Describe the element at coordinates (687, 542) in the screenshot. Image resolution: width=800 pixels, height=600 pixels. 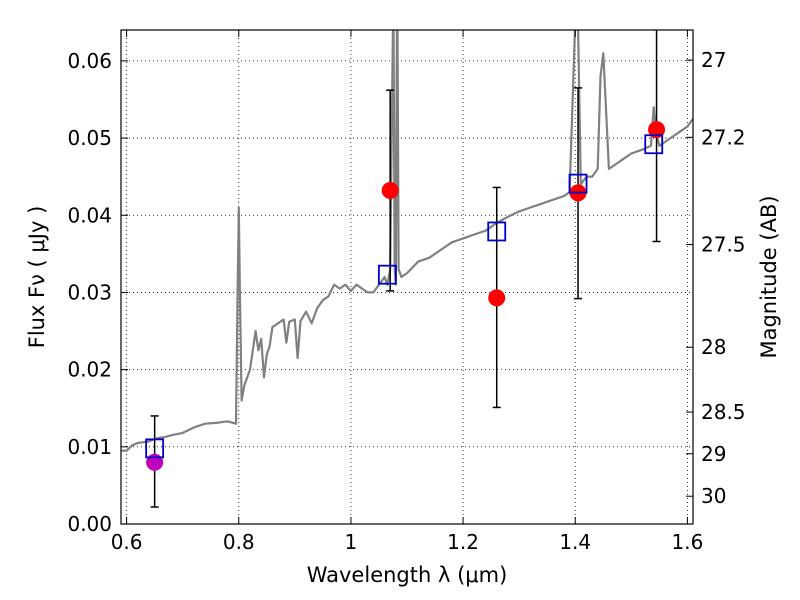
I see `x-tick-label: 1.6` at that location.